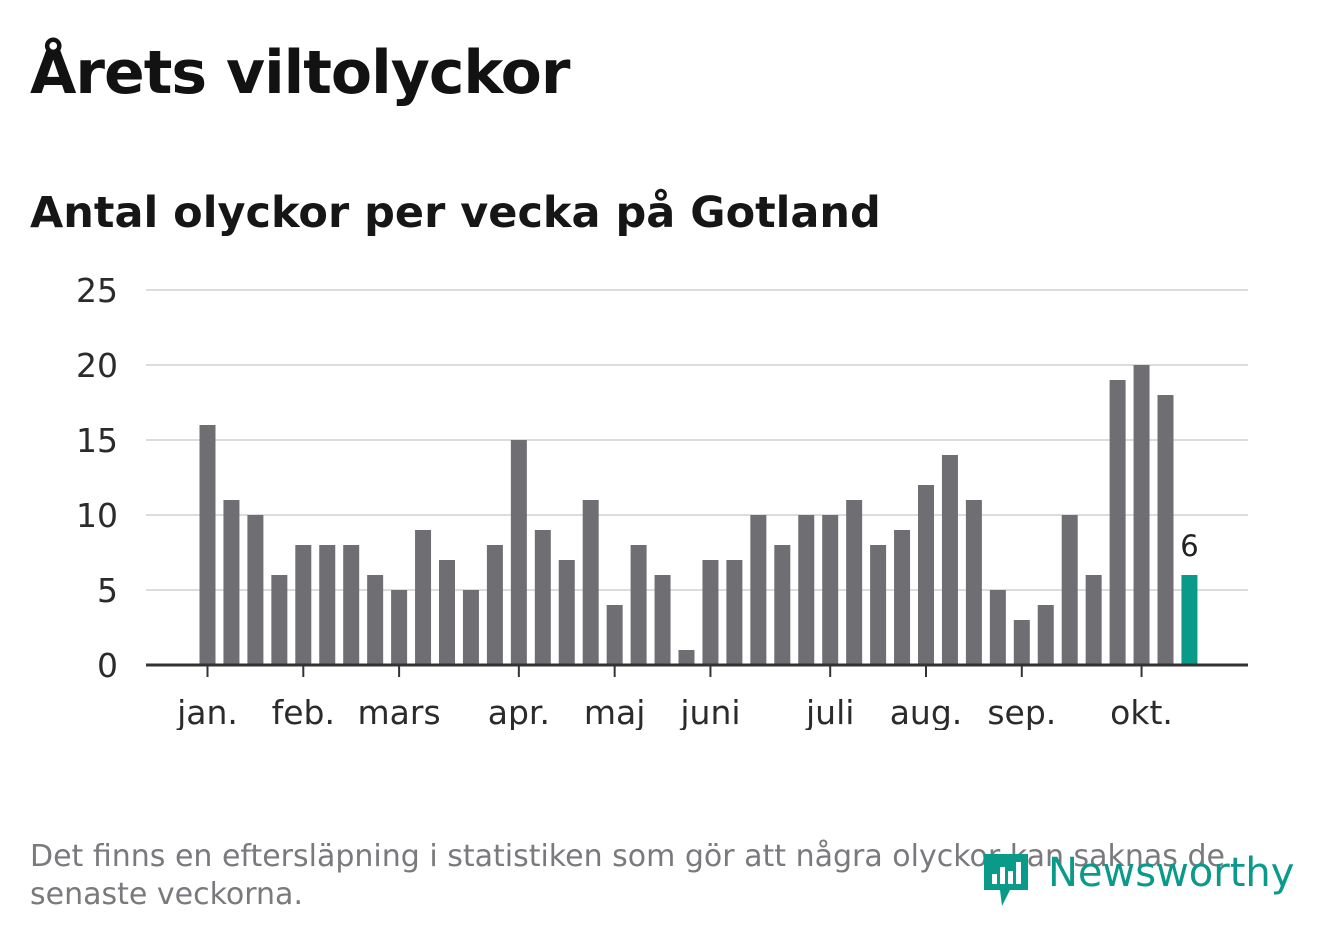 This screenshot has height=939, width=1322. I want to click on chart-title: Årets viltolyckor, so click(300, 73).